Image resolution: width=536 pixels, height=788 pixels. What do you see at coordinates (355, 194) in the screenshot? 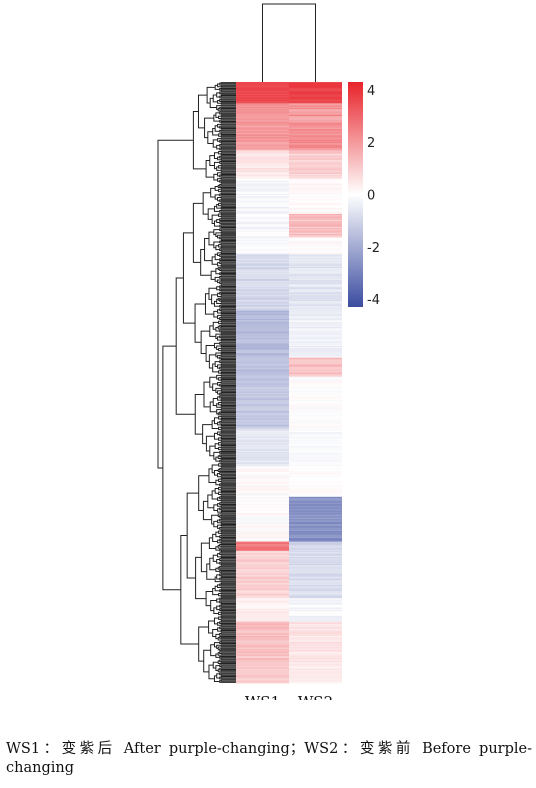
I see `colorbar-gradient` at bounding box center [355, 194].